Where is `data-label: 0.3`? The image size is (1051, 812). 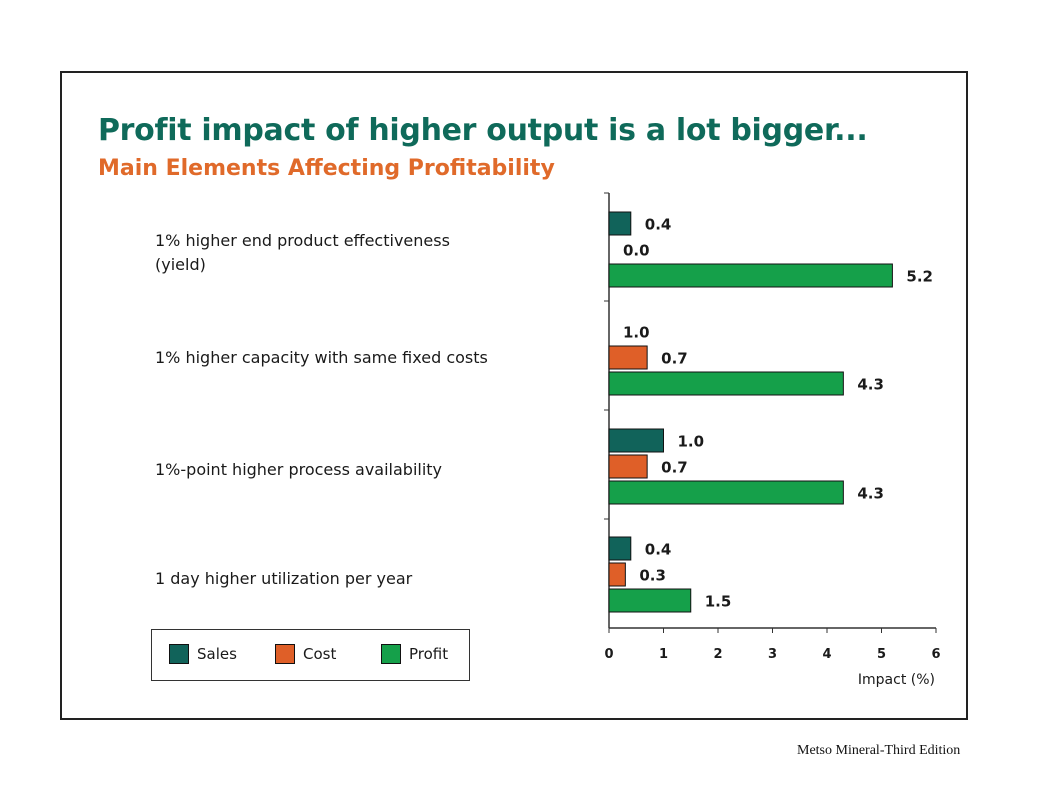
data-label: 0.3 is located at coordinates (652, 576).